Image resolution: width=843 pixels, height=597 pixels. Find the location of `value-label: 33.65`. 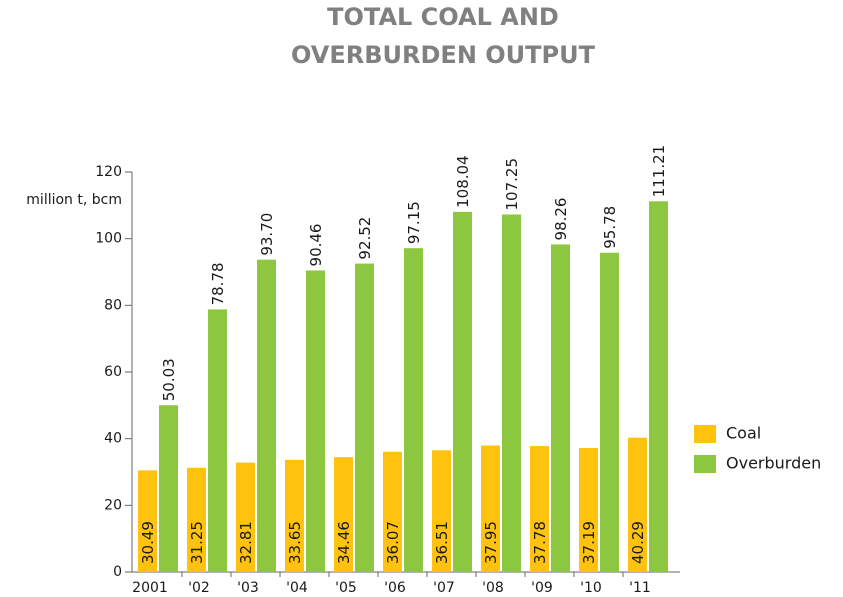

value-label: 33.65 is located at coordinates (295, 542).